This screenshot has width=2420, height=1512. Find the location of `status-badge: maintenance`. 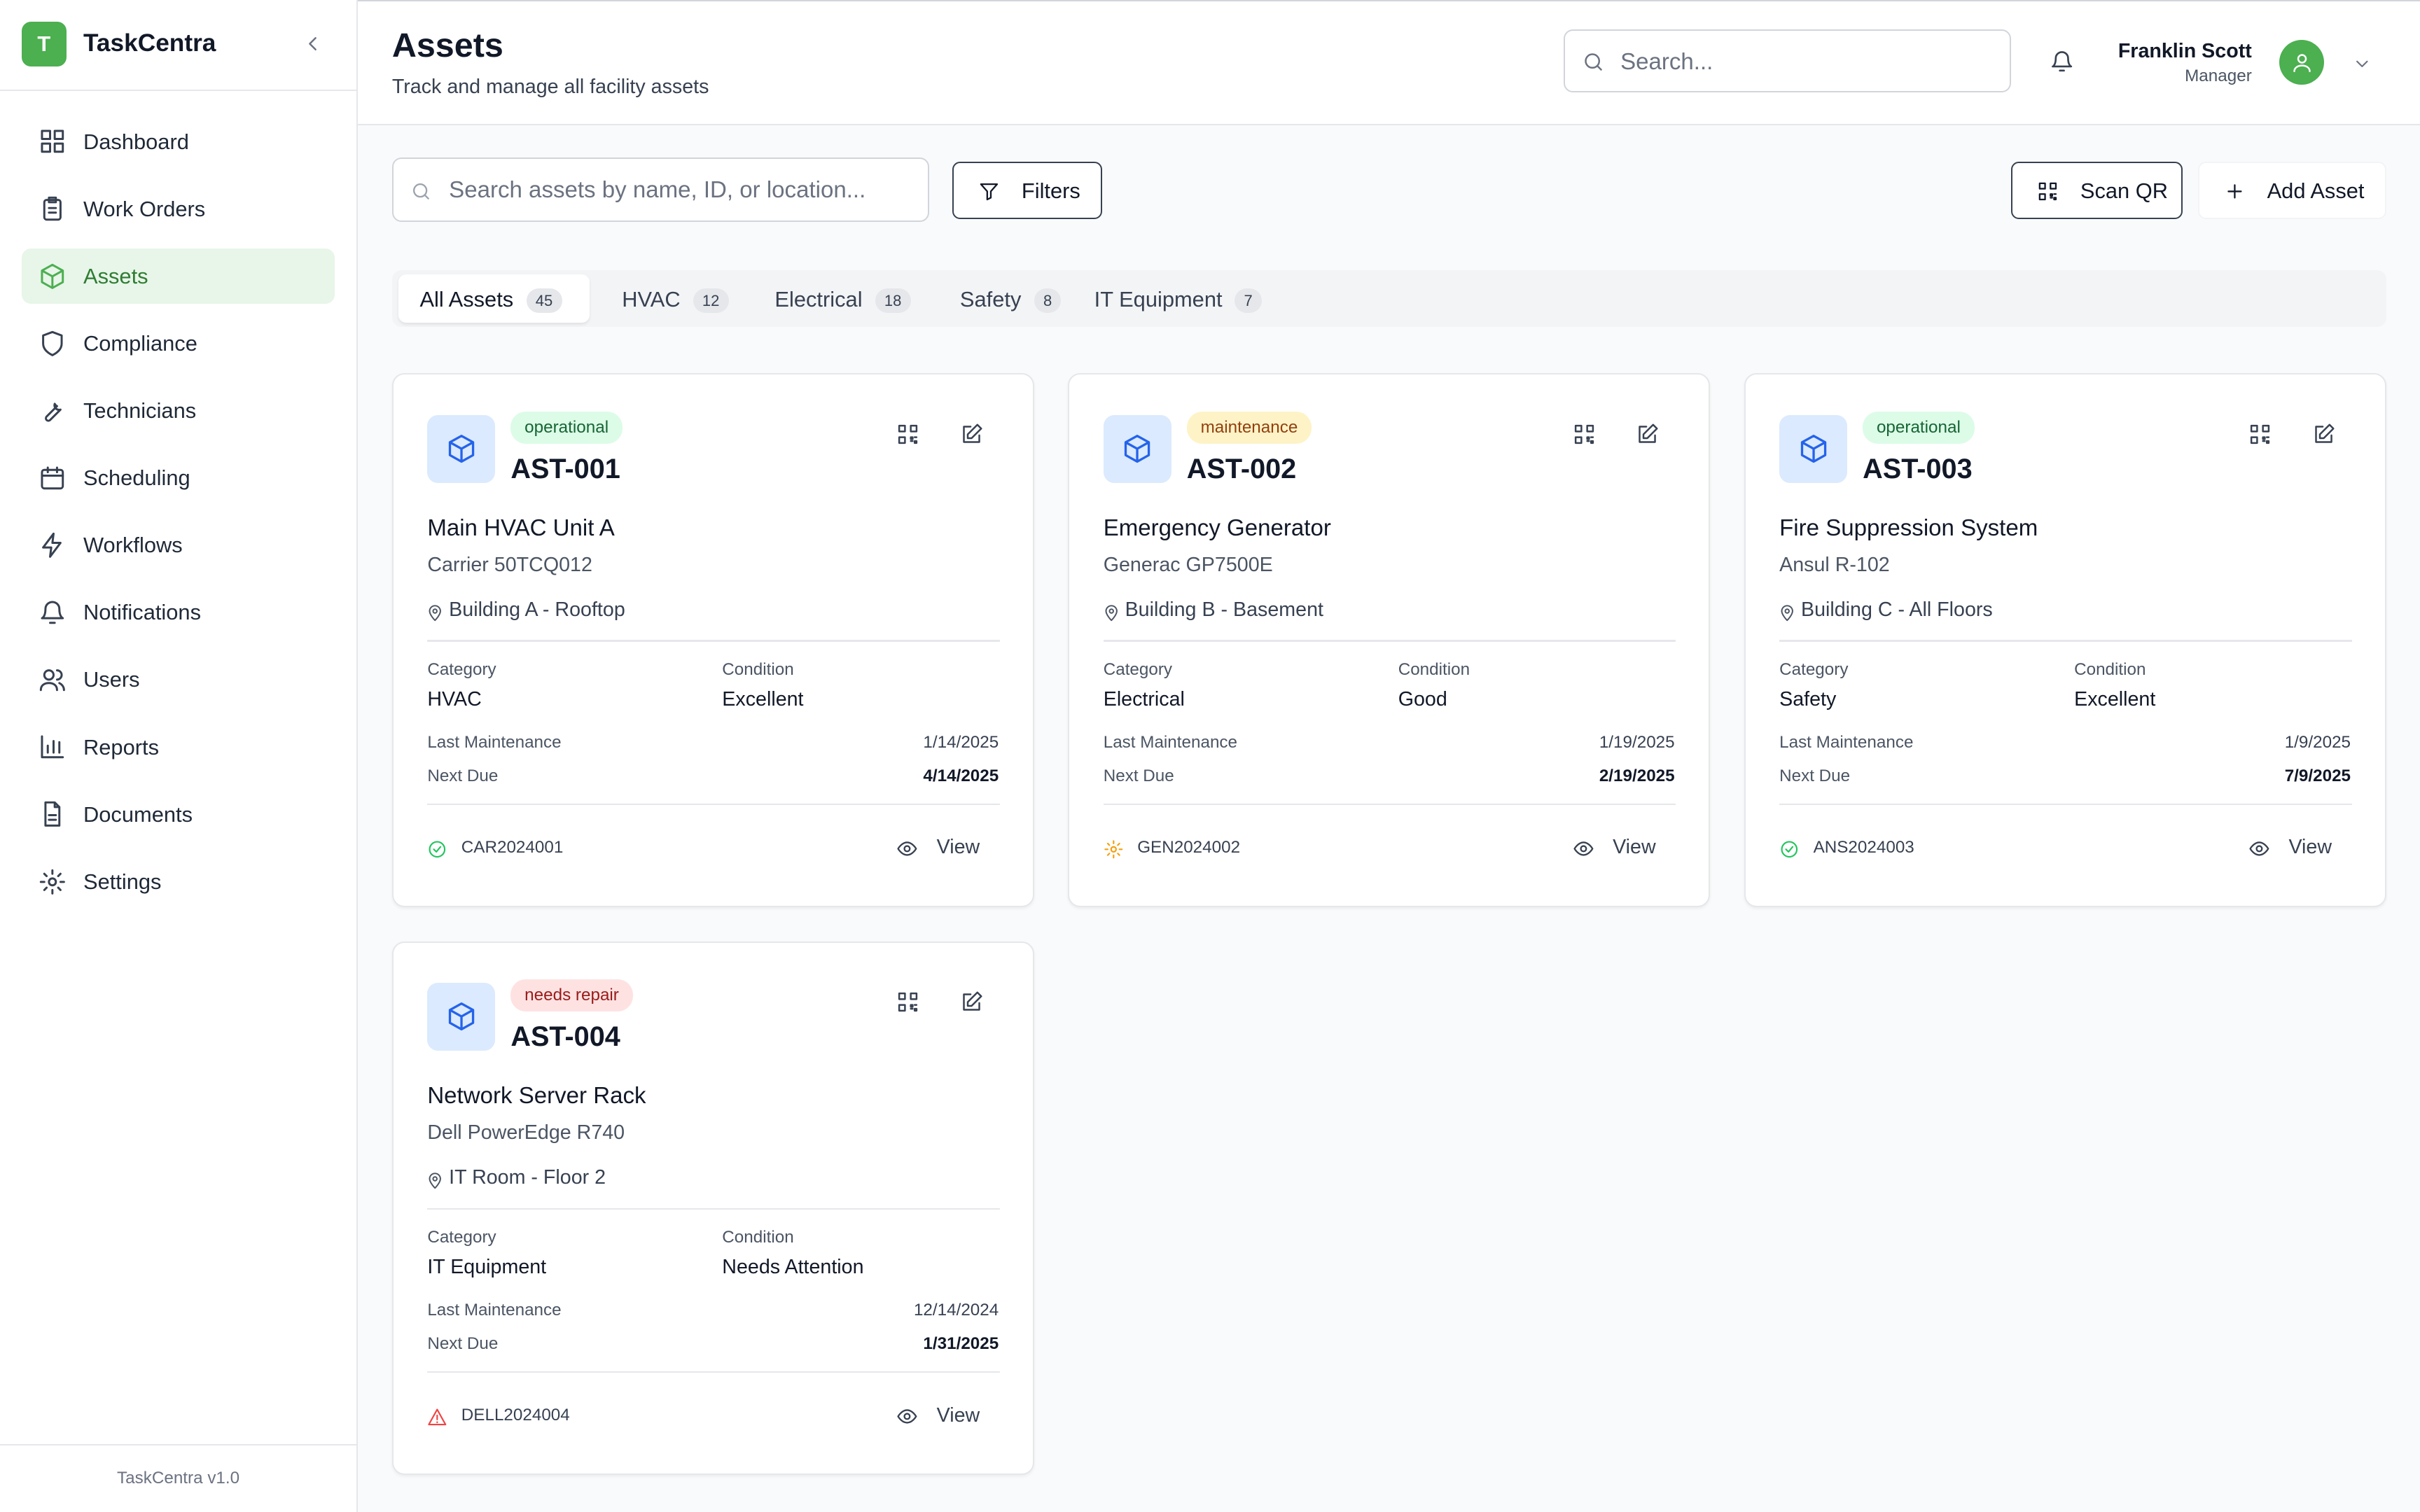

status-badge: maintenance is located at coordinates (1249, 428).